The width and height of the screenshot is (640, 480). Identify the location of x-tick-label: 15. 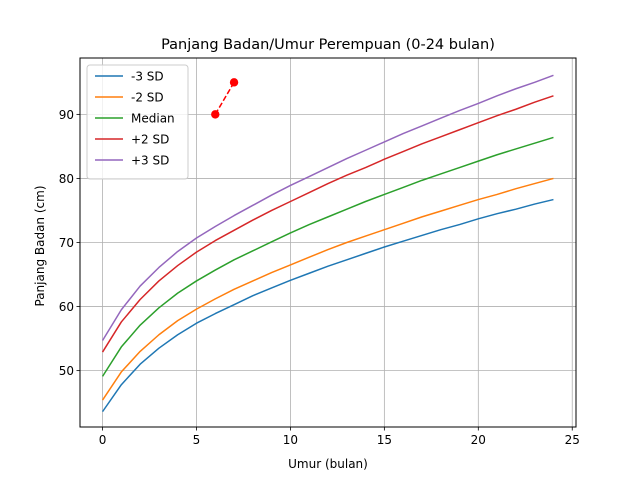
(384, 440).